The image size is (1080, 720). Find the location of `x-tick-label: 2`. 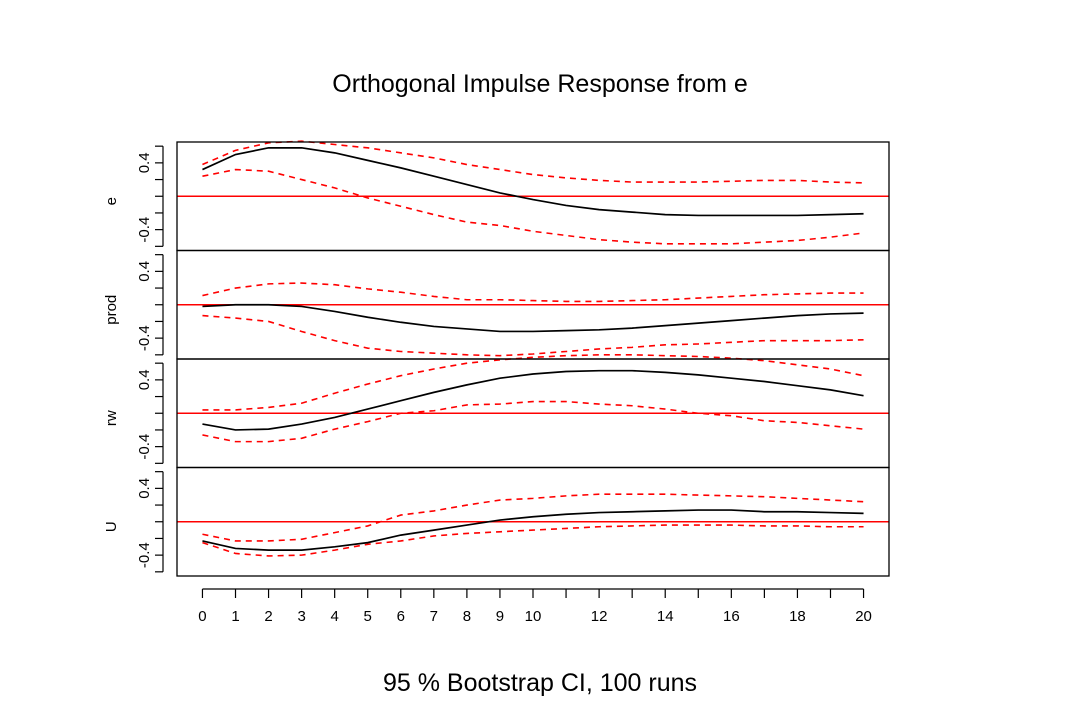

x-tick-label: 2 is located at coordinates (268, 616).